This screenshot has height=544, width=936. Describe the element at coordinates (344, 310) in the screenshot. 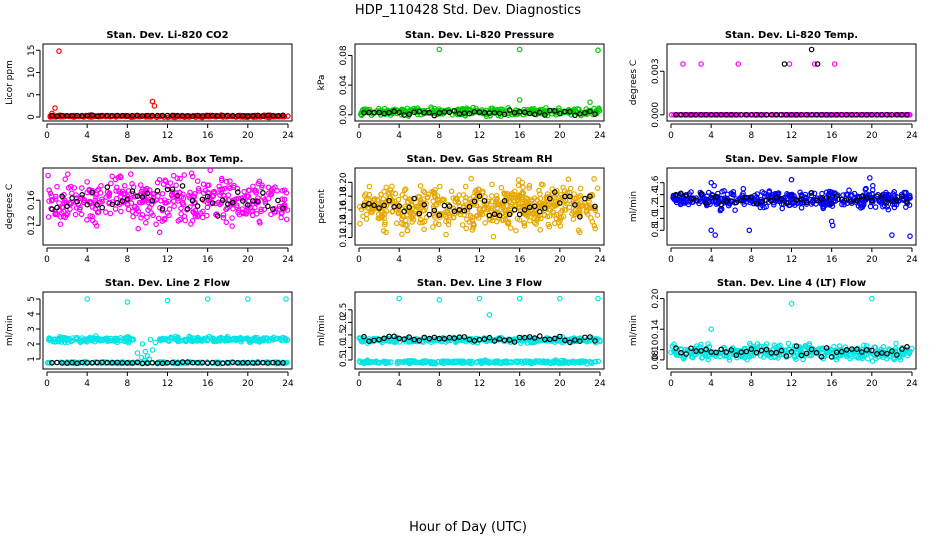

I see `y-tick-label: 2.5` at that location.